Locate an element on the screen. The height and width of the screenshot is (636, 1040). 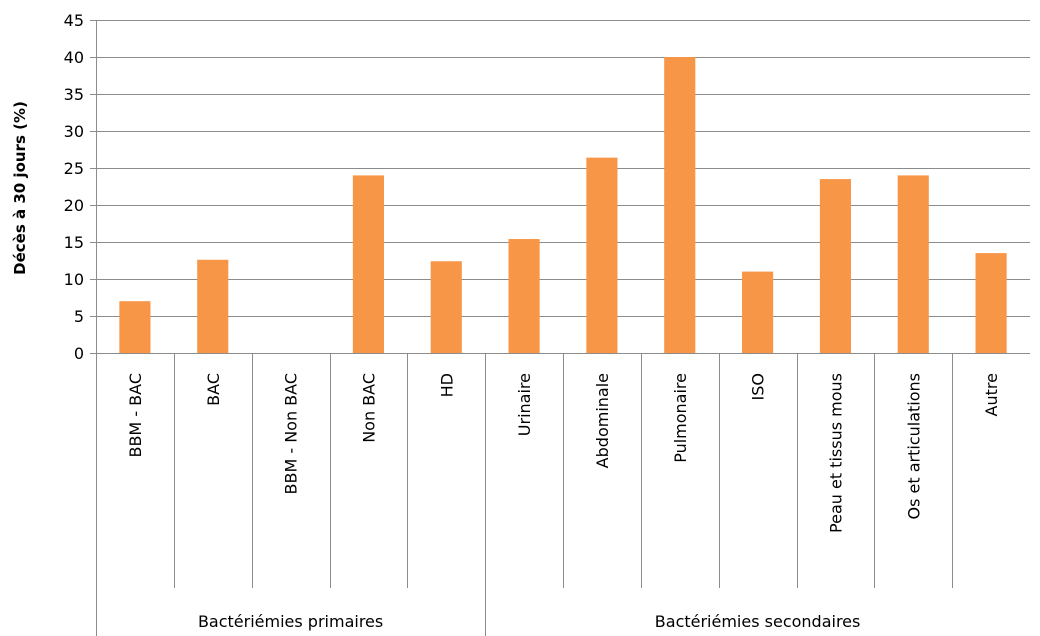
y-tick-label: 40 is located at coordinates (74, 57).